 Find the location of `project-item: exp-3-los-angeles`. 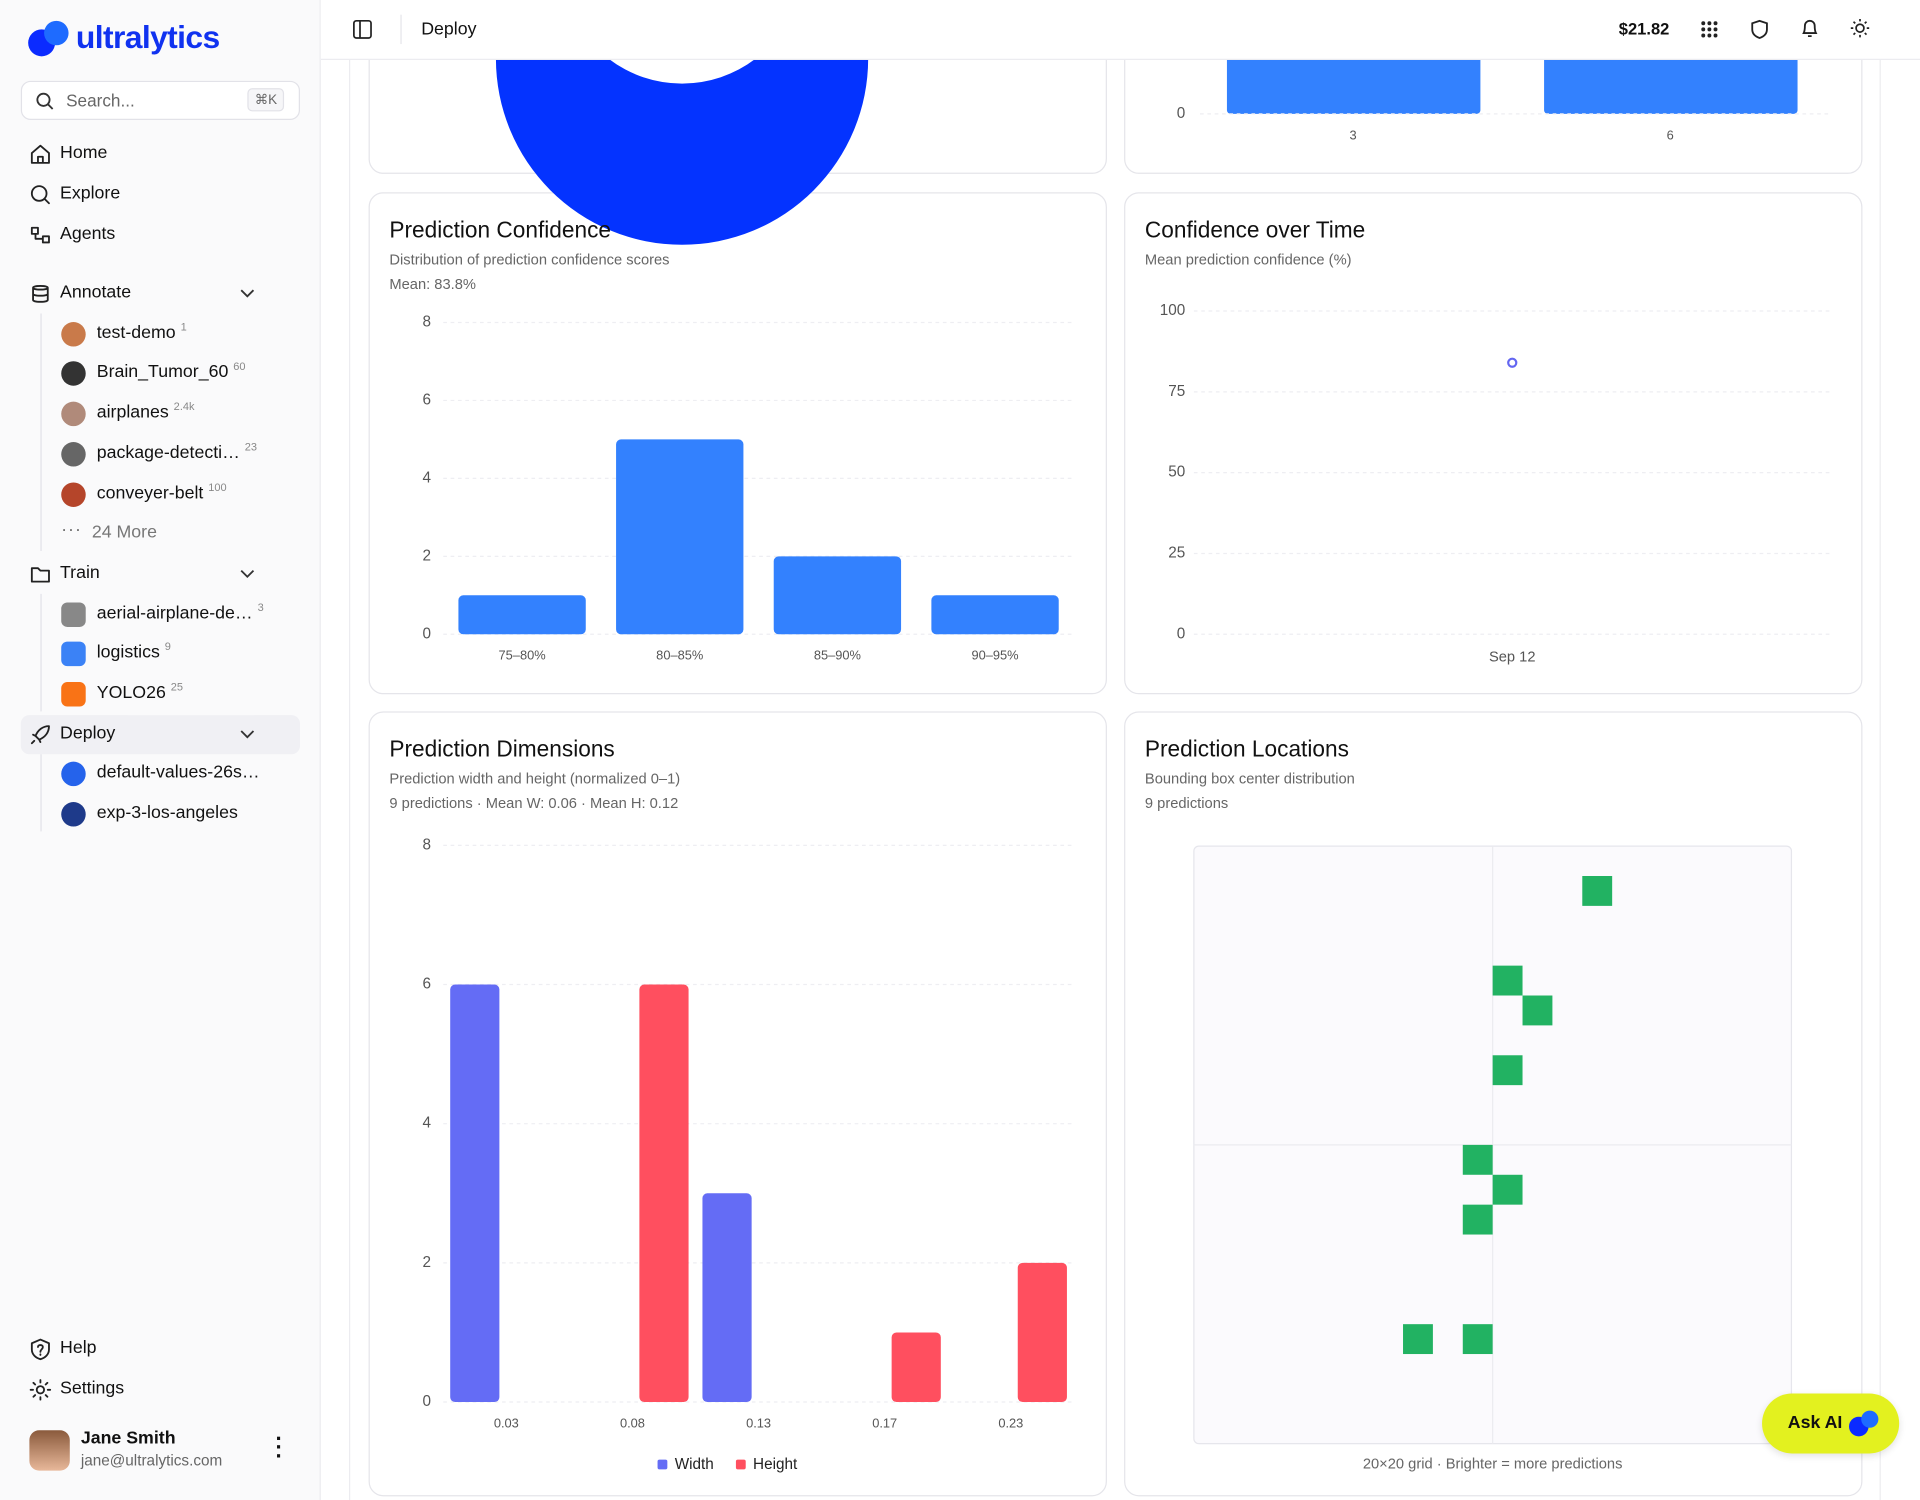

project-item: exp-3-los-angeles is located at coordinates (167, 813).